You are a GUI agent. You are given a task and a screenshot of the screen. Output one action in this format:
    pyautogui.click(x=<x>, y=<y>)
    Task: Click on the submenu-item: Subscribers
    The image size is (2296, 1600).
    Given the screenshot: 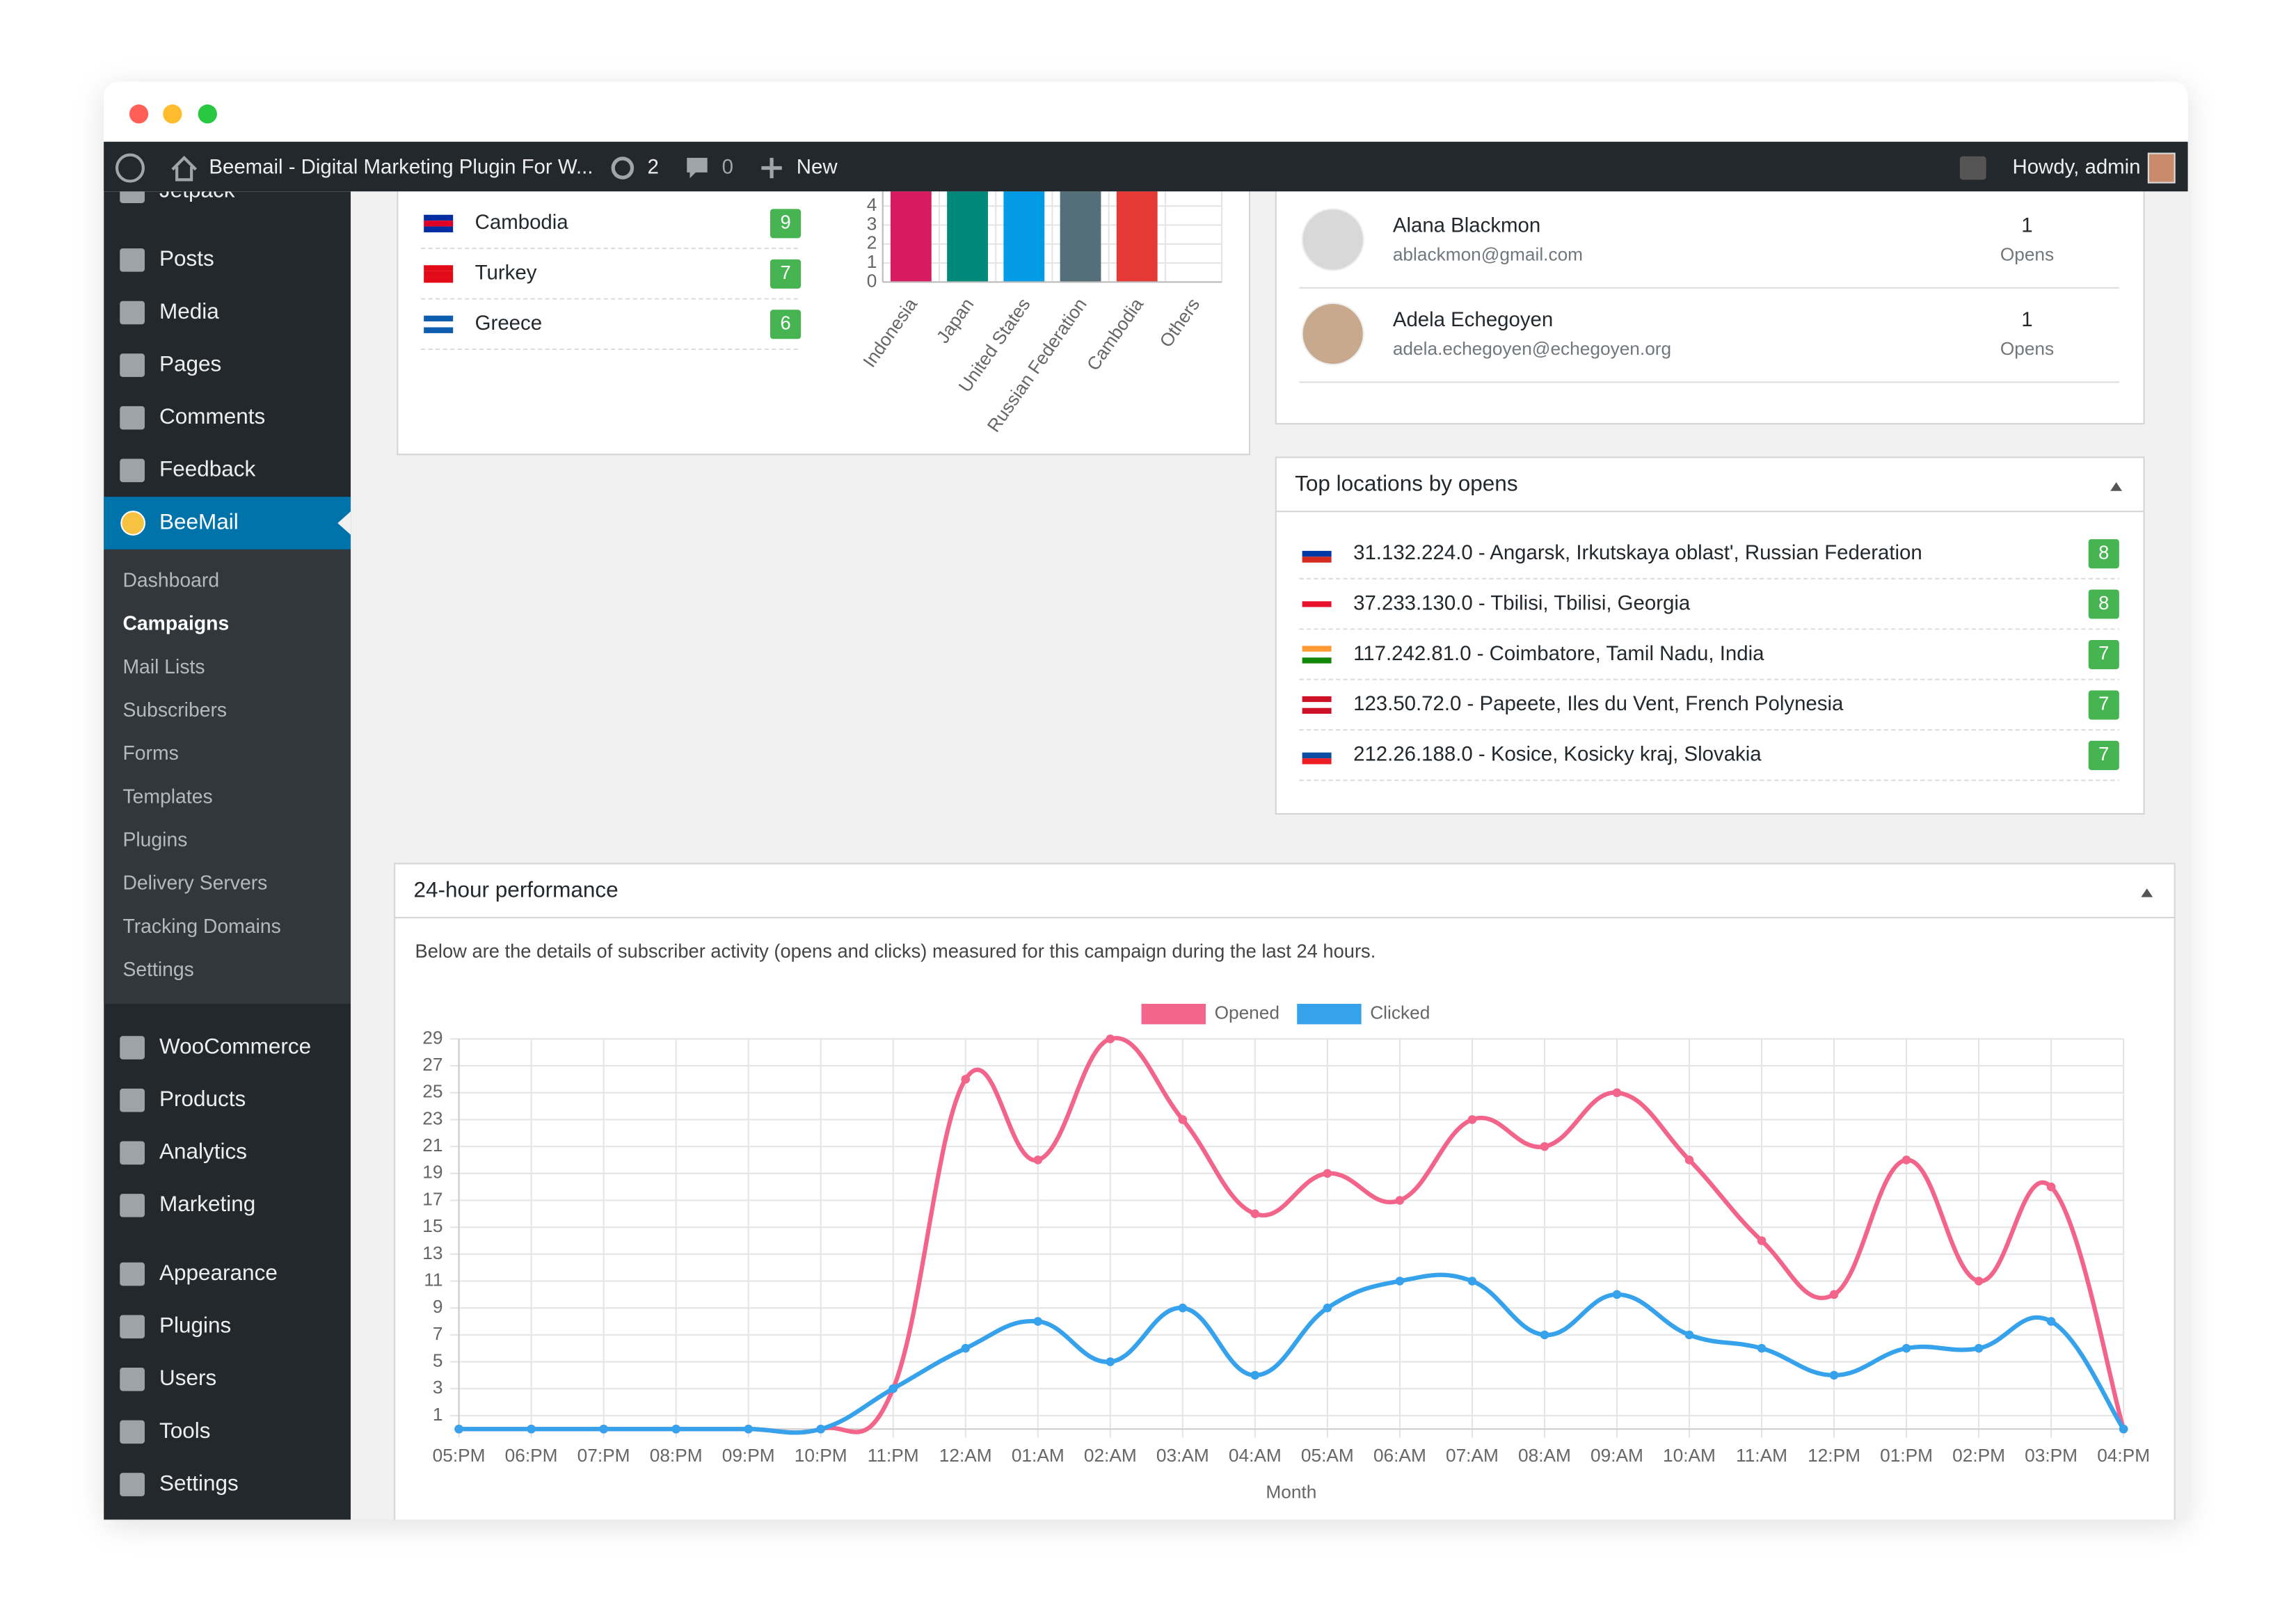 What is the action you would take?
    pyautogui.click(x=175, y=710)
    